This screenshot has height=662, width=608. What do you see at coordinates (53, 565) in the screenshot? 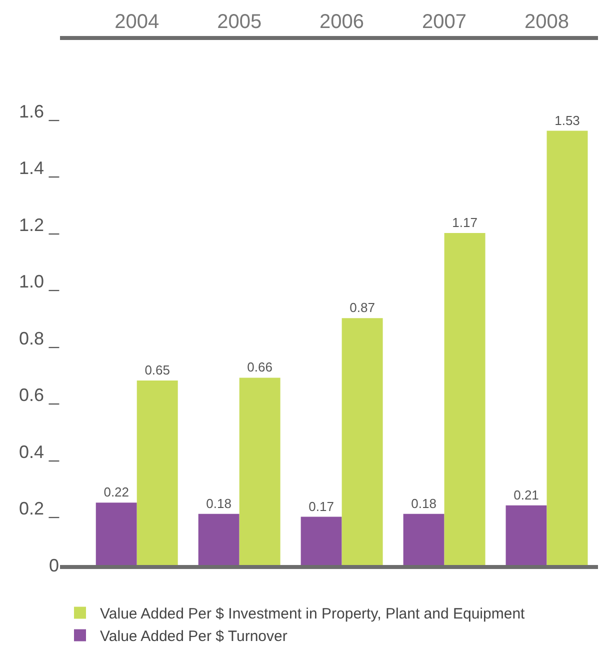
I see `y-tick-label: 0` at bounding box center [53, 565].